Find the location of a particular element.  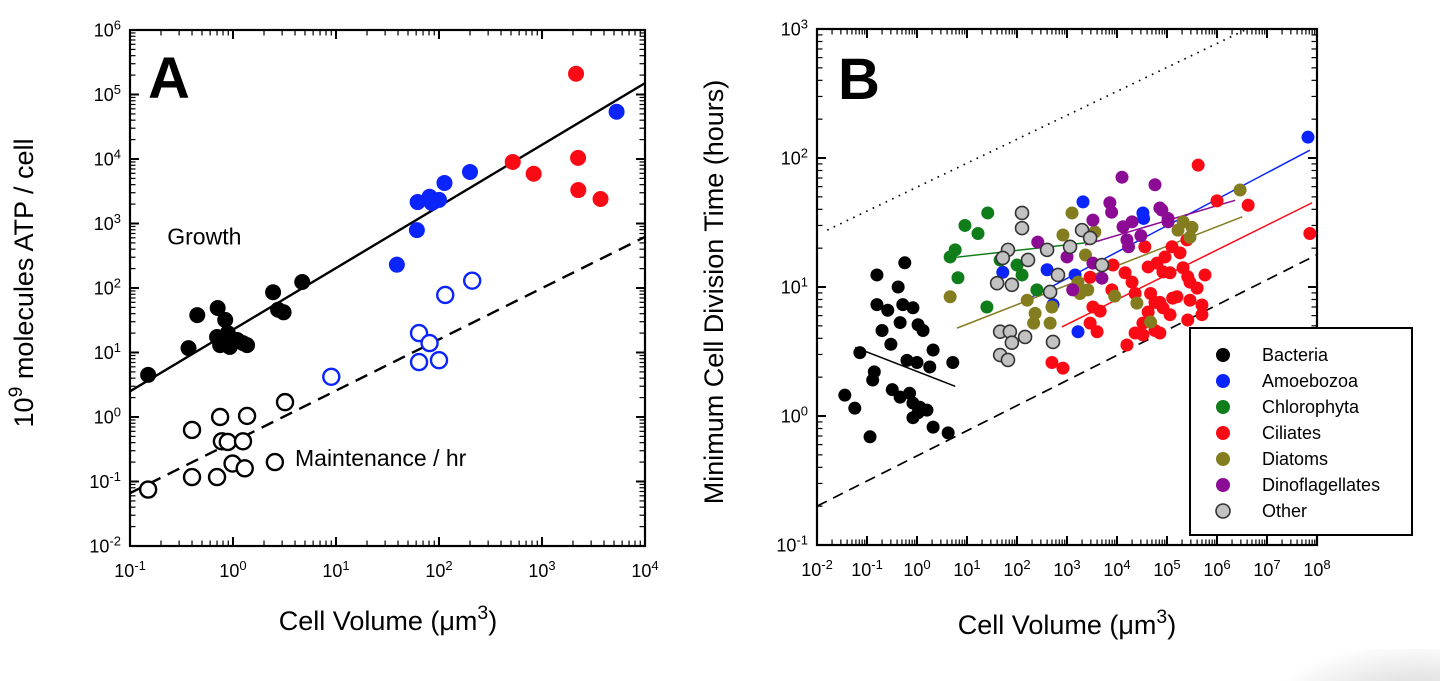

y-tick-label: 10³ is located at coordinates (794, 27).